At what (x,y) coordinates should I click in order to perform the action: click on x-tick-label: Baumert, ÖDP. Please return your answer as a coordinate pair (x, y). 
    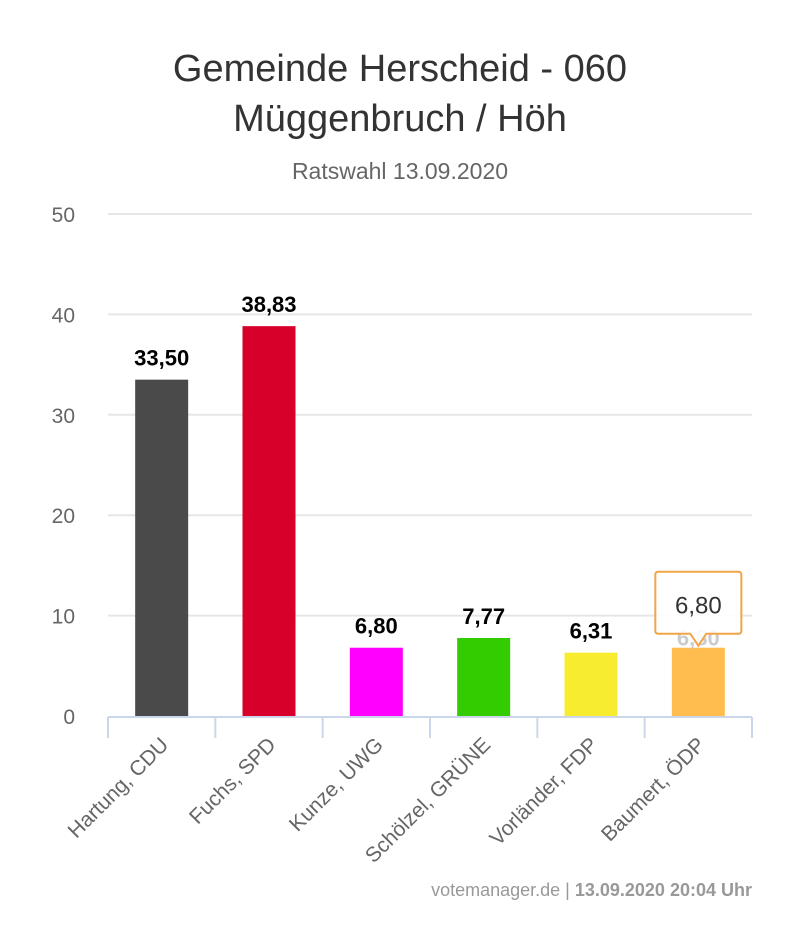
    Looking at the image, I should click on (653, 789).